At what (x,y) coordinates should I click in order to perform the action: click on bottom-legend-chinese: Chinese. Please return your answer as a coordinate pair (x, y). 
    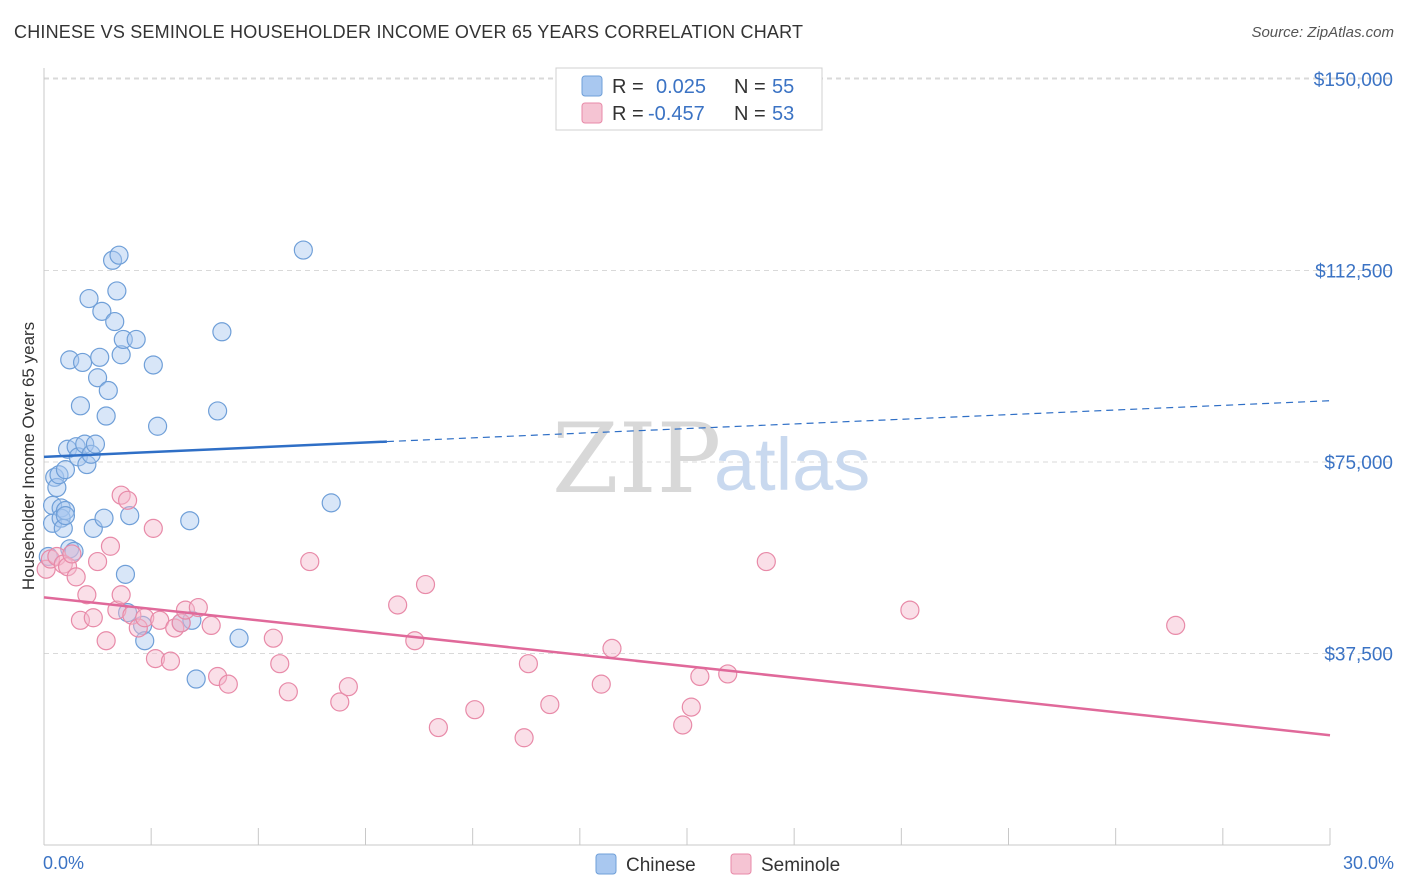
    Looking at the image, I should click on (661, 865).